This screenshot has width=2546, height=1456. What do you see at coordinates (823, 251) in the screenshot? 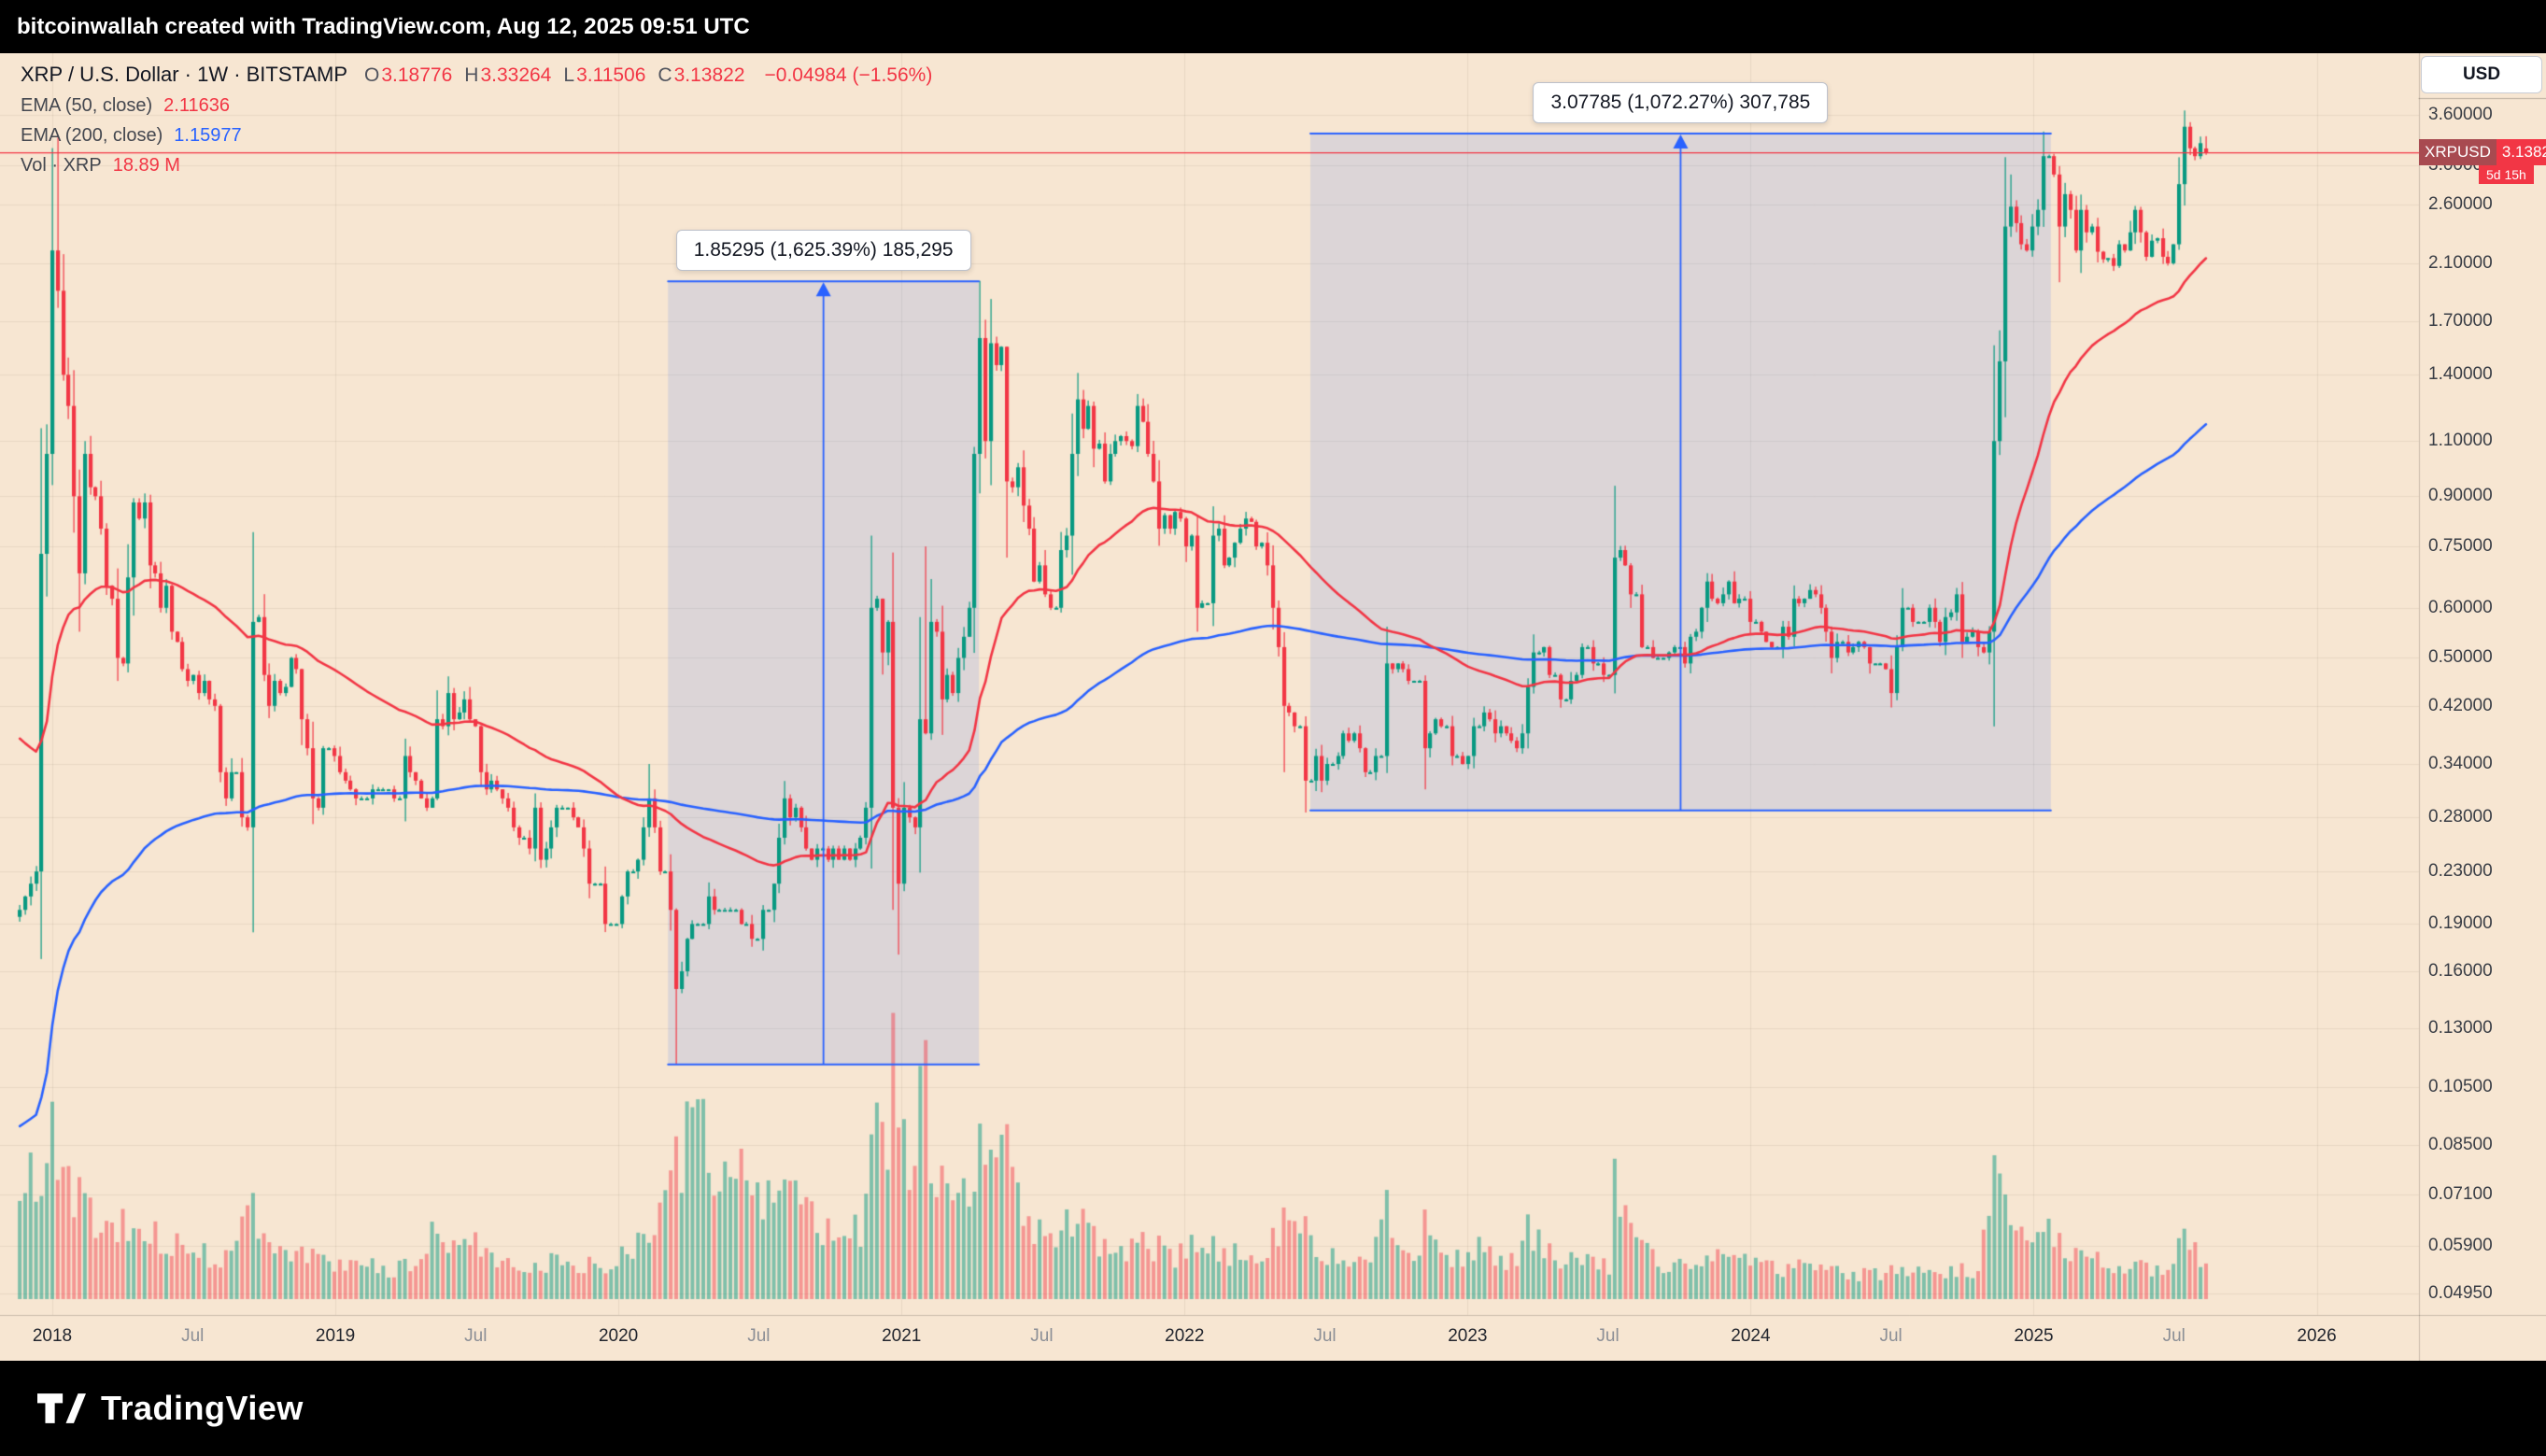
I see `measurement-label-1: 1.85295 (1,625.39%) 185,295` at bounding box center [823, 251].